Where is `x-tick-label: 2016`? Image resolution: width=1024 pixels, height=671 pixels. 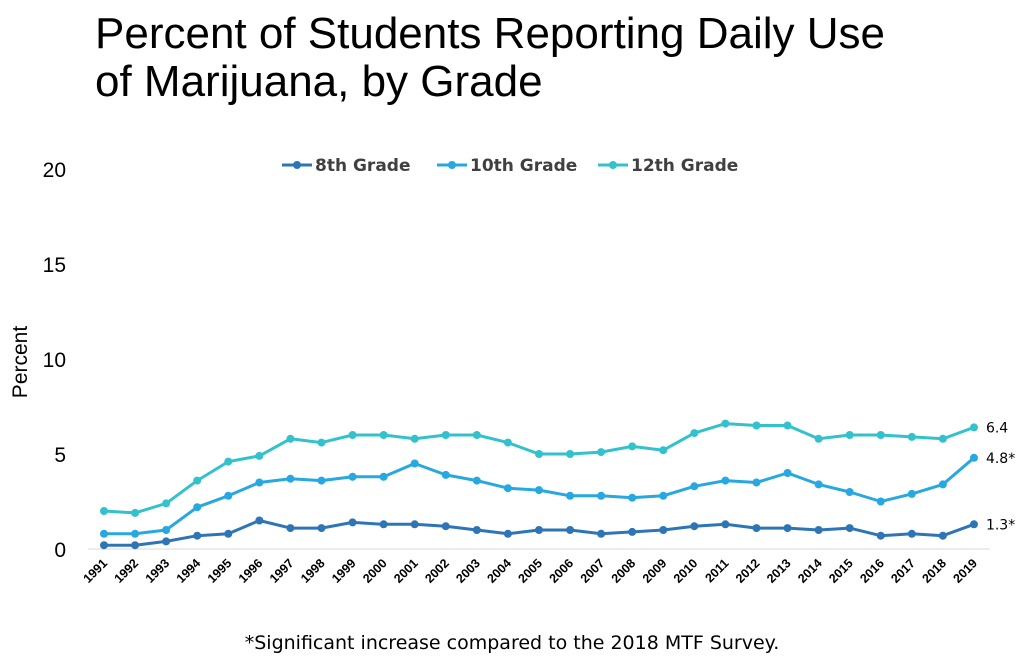
x-tick-label: 2016 is located at coordinates (872, 571).